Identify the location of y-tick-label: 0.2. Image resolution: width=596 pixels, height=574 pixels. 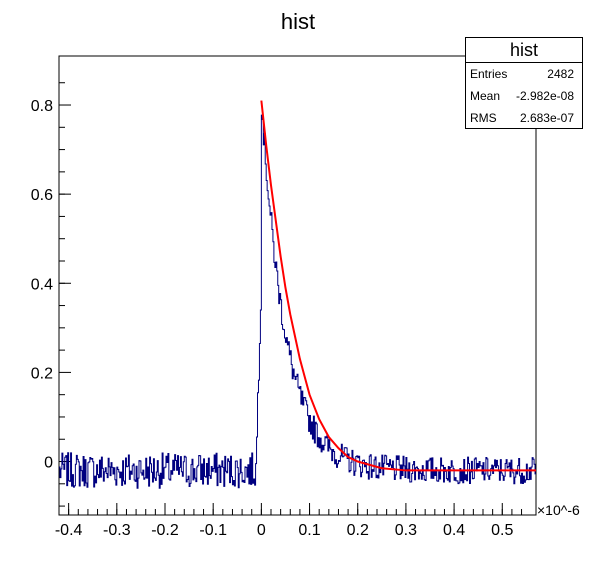
(42, 373).